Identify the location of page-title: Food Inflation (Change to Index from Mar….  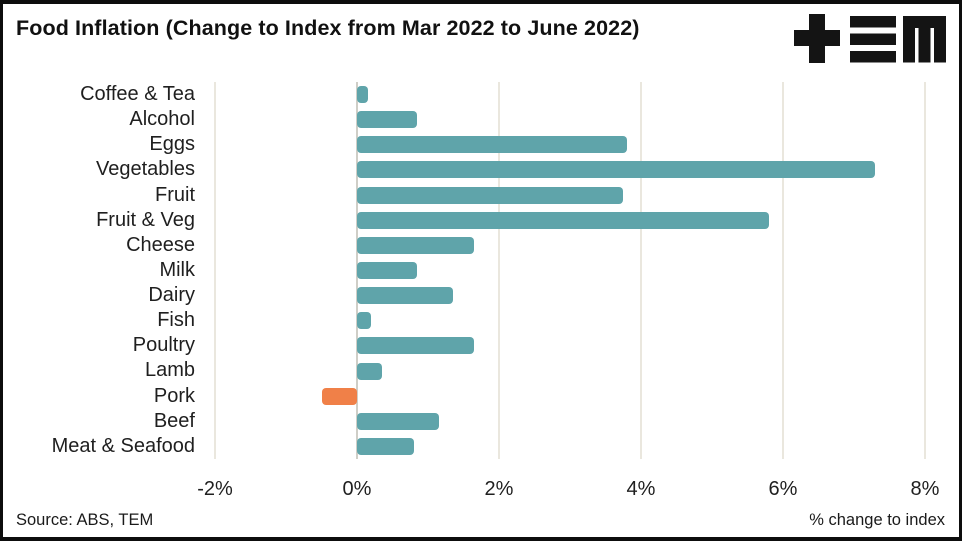
(328, 28).